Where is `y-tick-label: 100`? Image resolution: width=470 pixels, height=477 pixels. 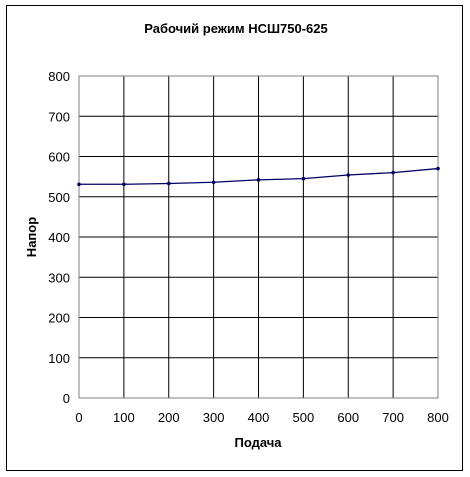
y-tick-label: 100 is located at coordinates (59, 358).